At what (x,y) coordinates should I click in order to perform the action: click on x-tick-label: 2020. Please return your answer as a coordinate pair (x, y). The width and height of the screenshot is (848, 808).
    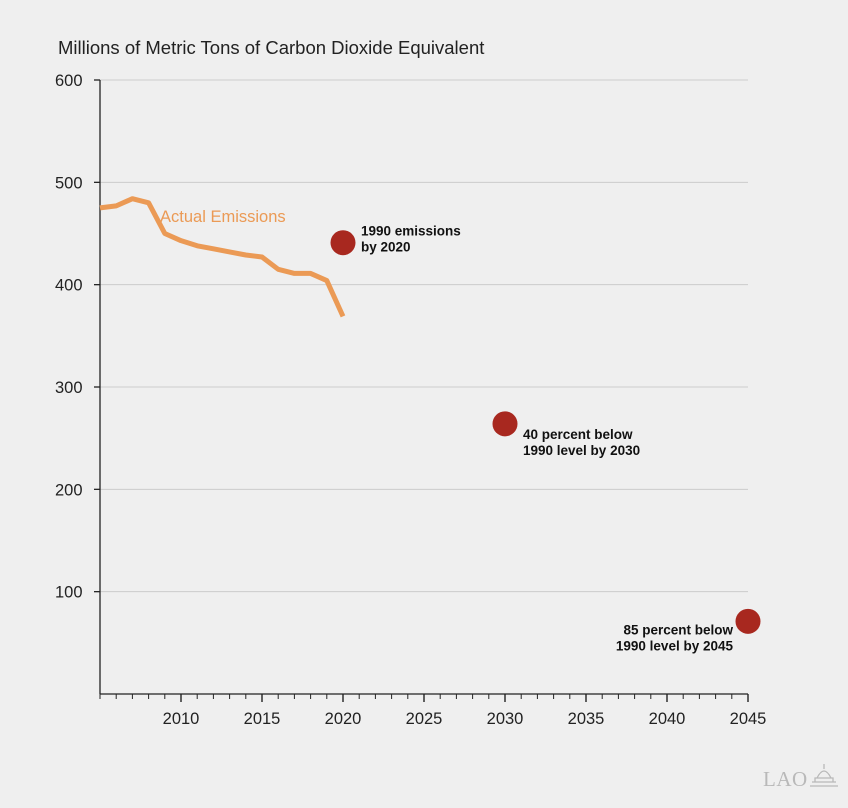
    Looking at the image, I should click on (343, 719).